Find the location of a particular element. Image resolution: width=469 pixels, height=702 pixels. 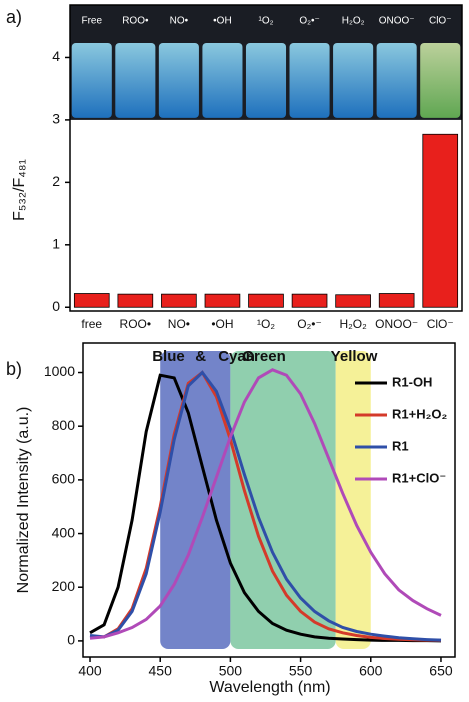

band-label: Cyan is located at coordinates (236, 356).